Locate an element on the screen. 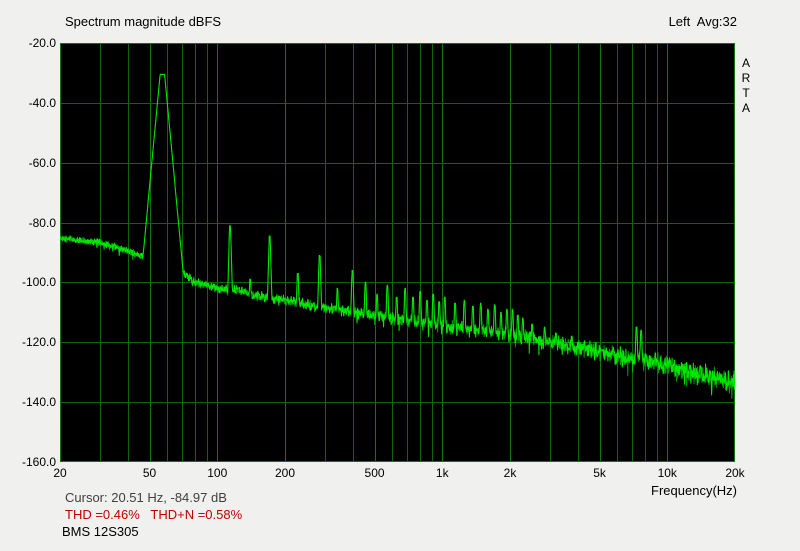 This screenshot has height=551, width=800. y-tick-label: -160.0 is located at coordinates (38, 462).